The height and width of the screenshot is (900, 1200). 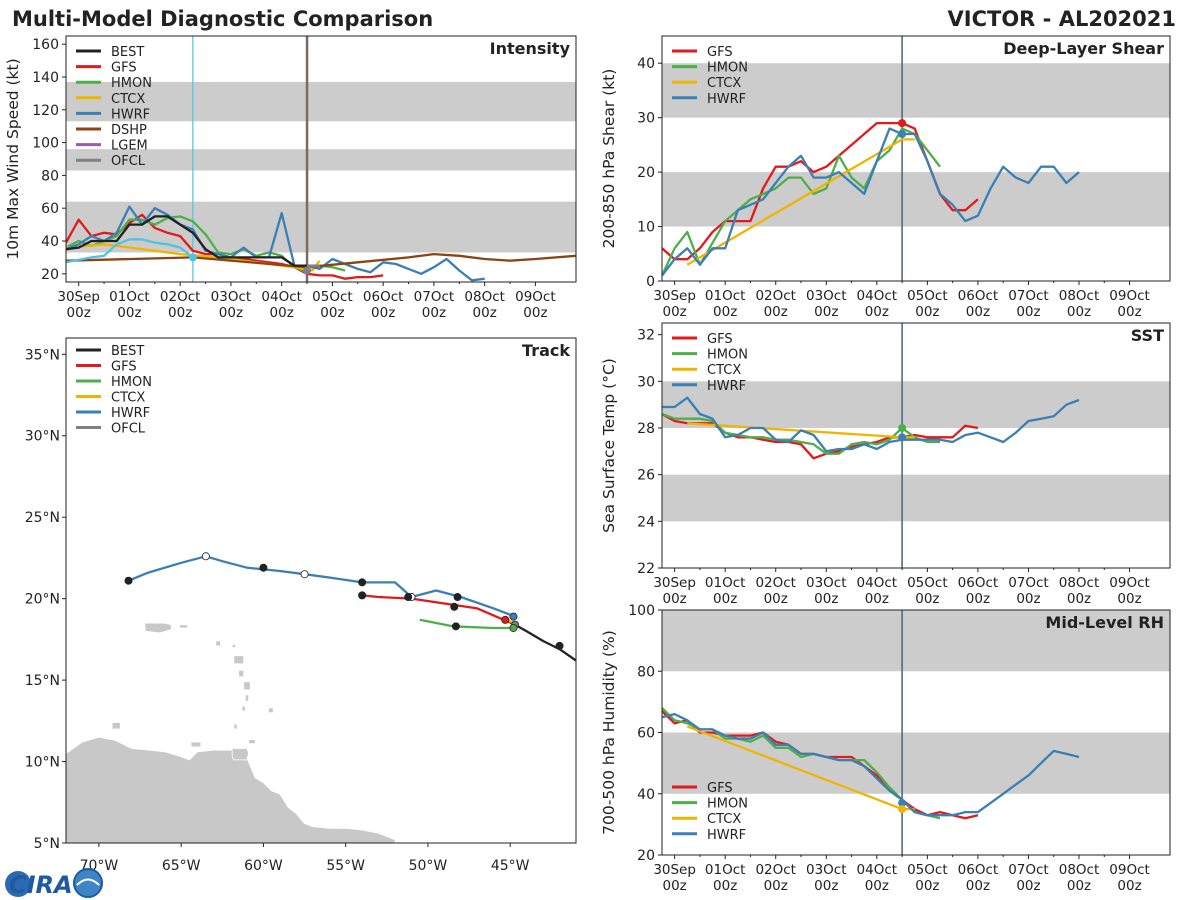 What do you see at coordinates (725, 870) in the screenshot?
I see `rh-xtick-date: 01Oct` at bounding box center [725, 870].